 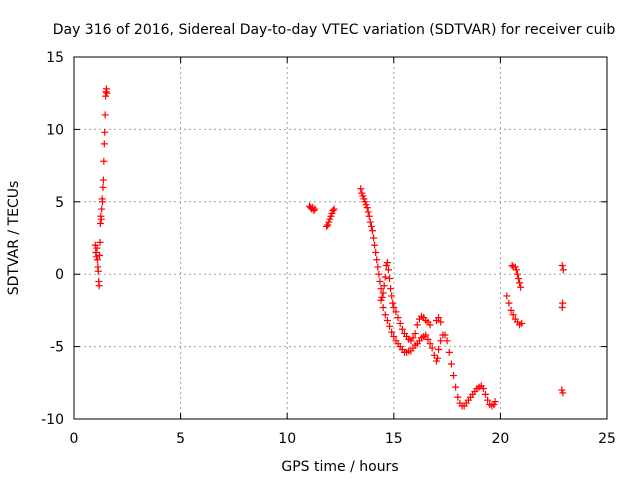 What do you see at coordinates (59, 275) in the screenshot?
I see `y-tick-label: 0` at bounding box center [59, 275].